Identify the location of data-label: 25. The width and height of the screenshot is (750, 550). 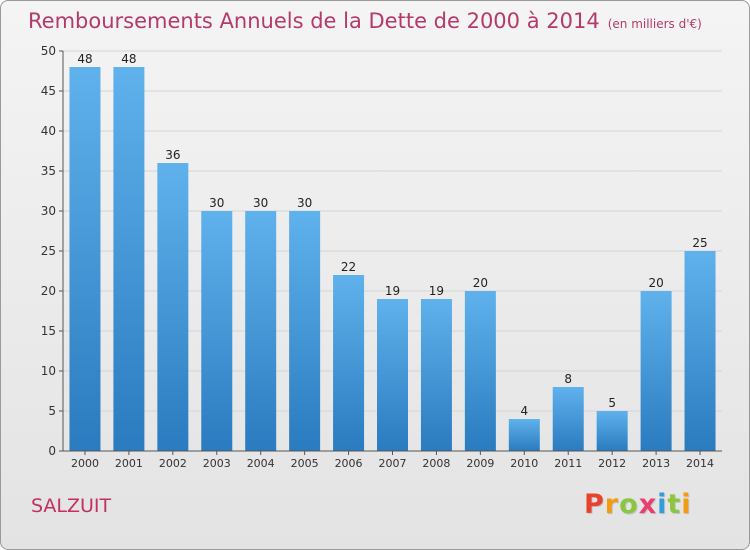
(699, 243).